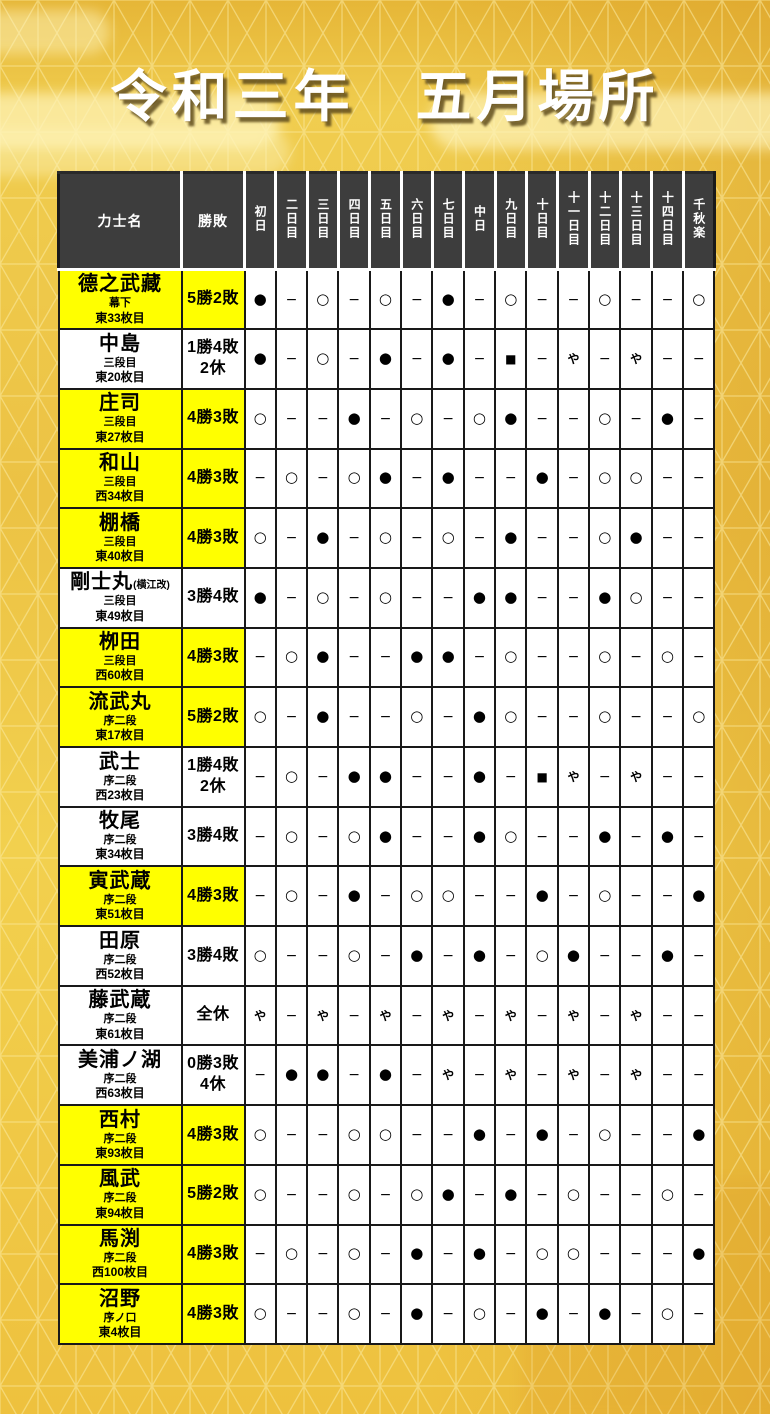  I want to click on wrestler-position: 東4枚目, so click(120, 1331).